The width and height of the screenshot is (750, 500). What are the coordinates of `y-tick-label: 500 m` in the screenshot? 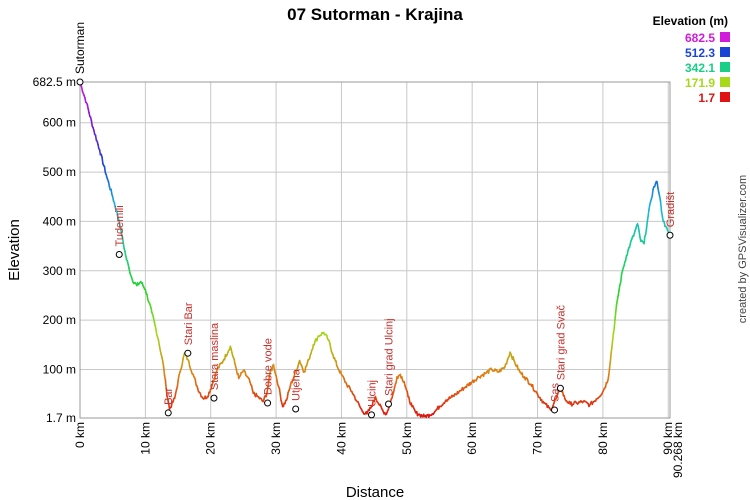 It's located at (59, 172).